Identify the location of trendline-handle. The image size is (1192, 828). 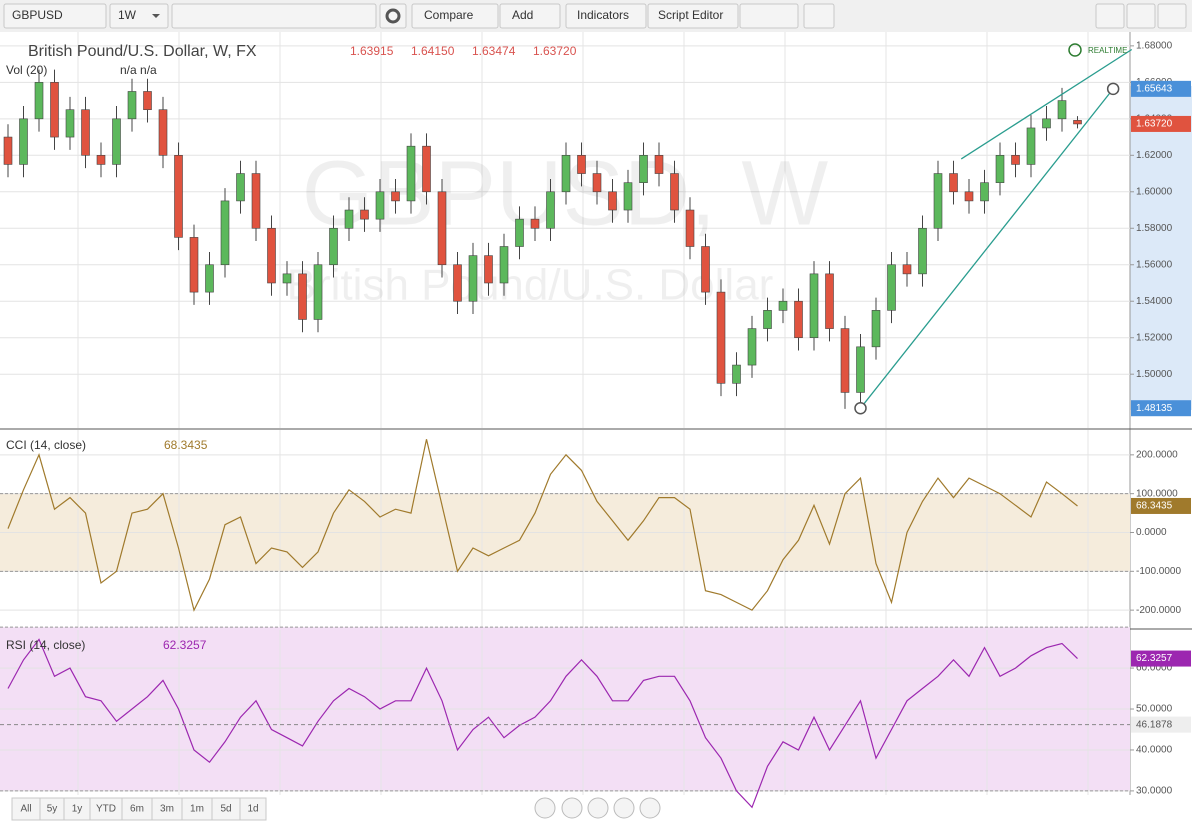
(1113, 89).